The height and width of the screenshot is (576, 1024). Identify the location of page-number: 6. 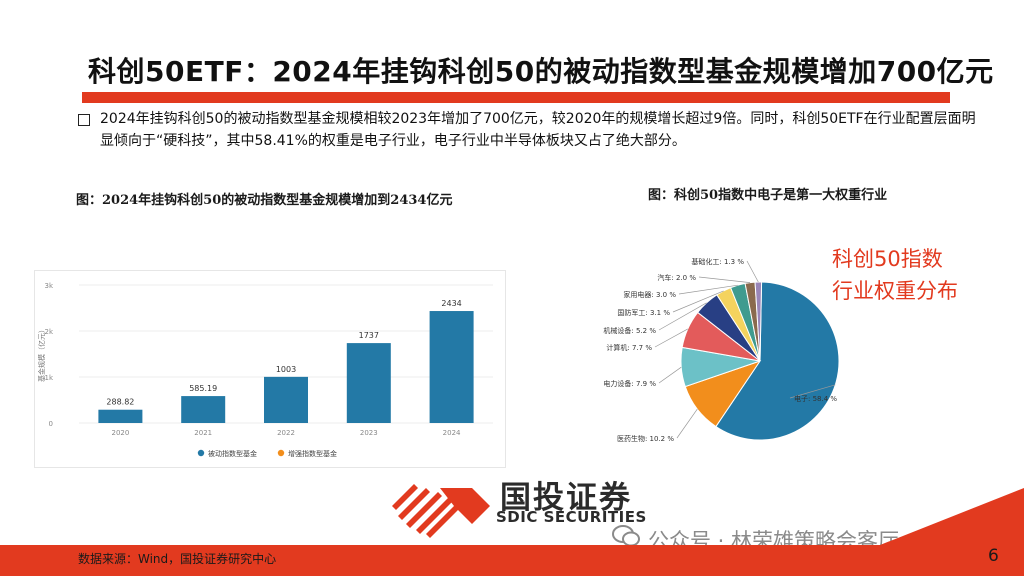
(993, 556).